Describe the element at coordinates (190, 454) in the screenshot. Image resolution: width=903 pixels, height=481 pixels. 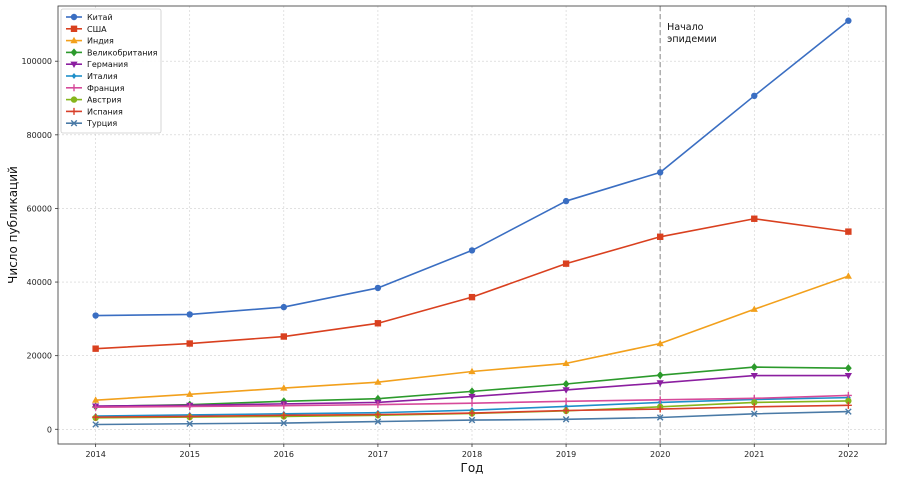
I see `x-tick-label: 2015` at that location.